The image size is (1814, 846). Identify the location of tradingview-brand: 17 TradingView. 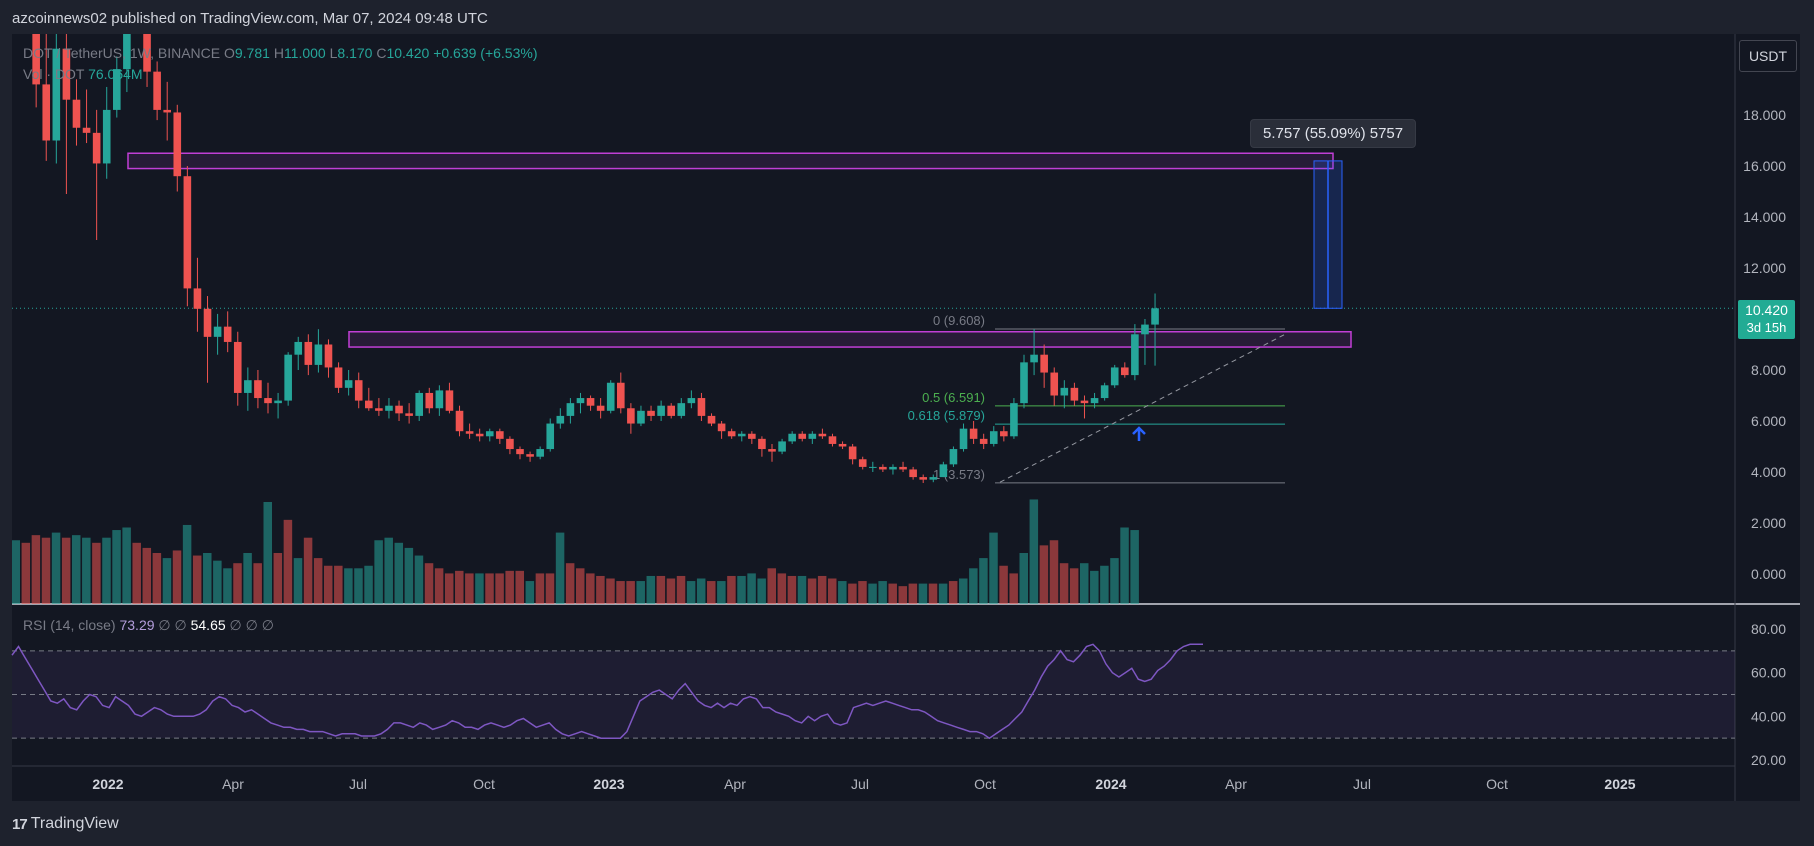
(65, 824).